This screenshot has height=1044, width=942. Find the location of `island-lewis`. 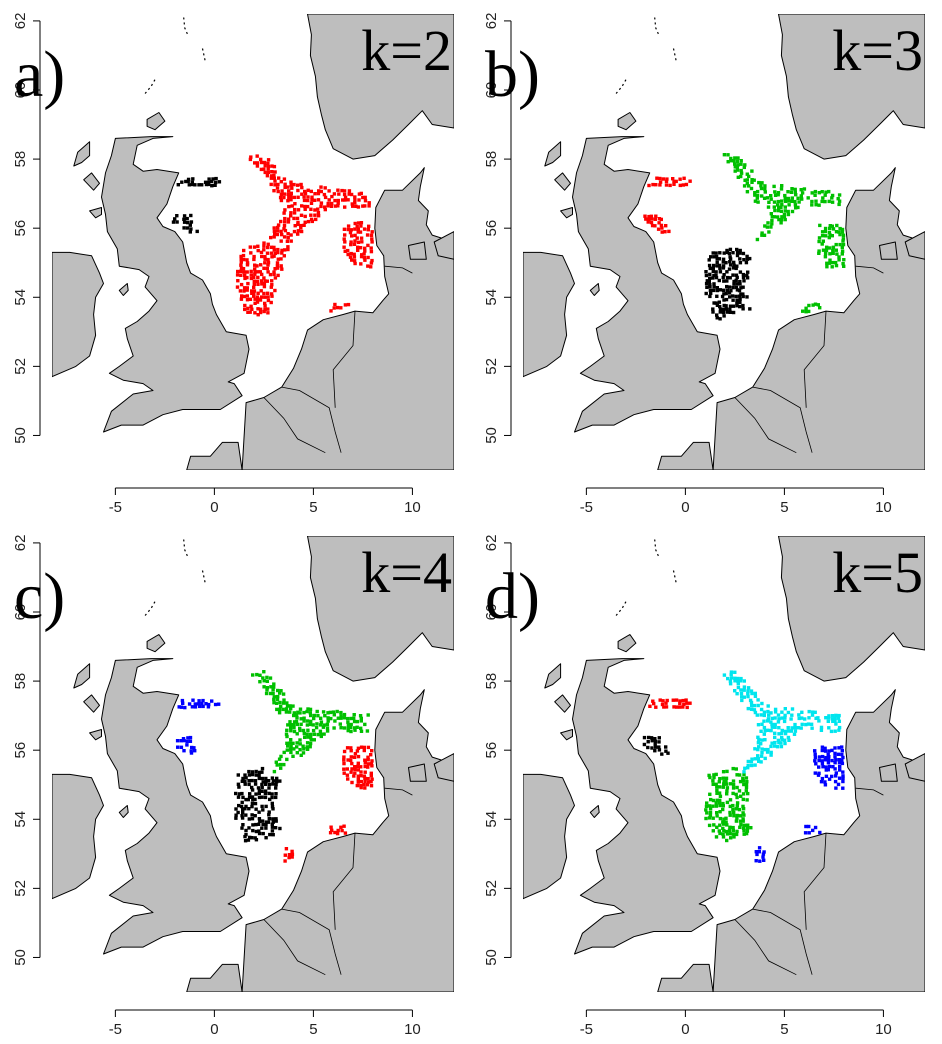

island-lewis is located at coordinates (82, 154).